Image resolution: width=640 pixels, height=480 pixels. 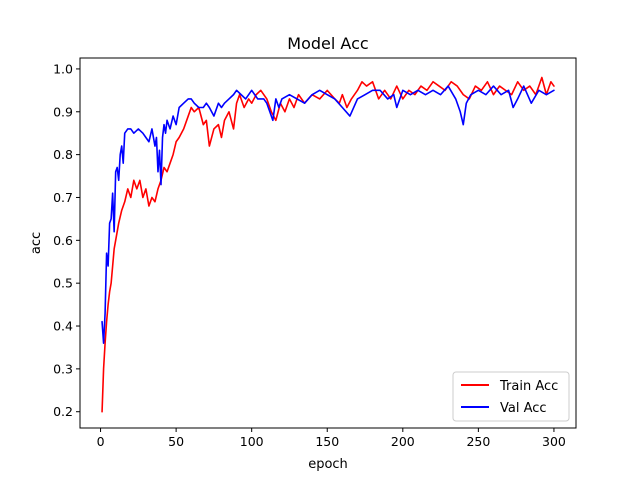 What do you see at coordinates (176, 441) in the screenshot?
I see `x-tick-label: 50` at bounding box center [176, 441].